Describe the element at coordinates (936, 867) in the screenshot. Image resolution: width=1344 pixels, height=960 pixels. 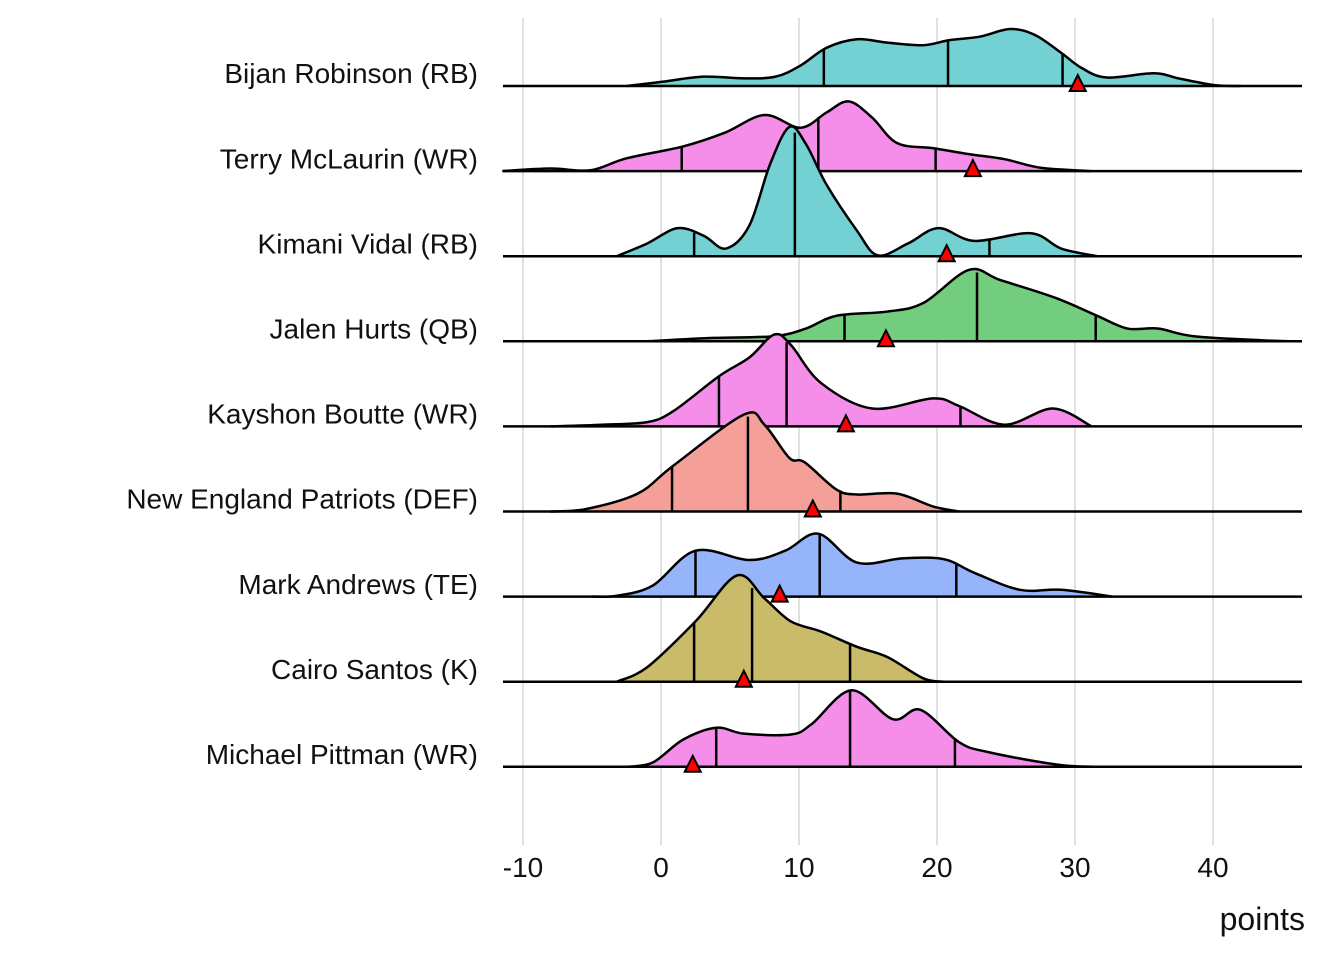
I see `x-tick-label: 20` at that location.